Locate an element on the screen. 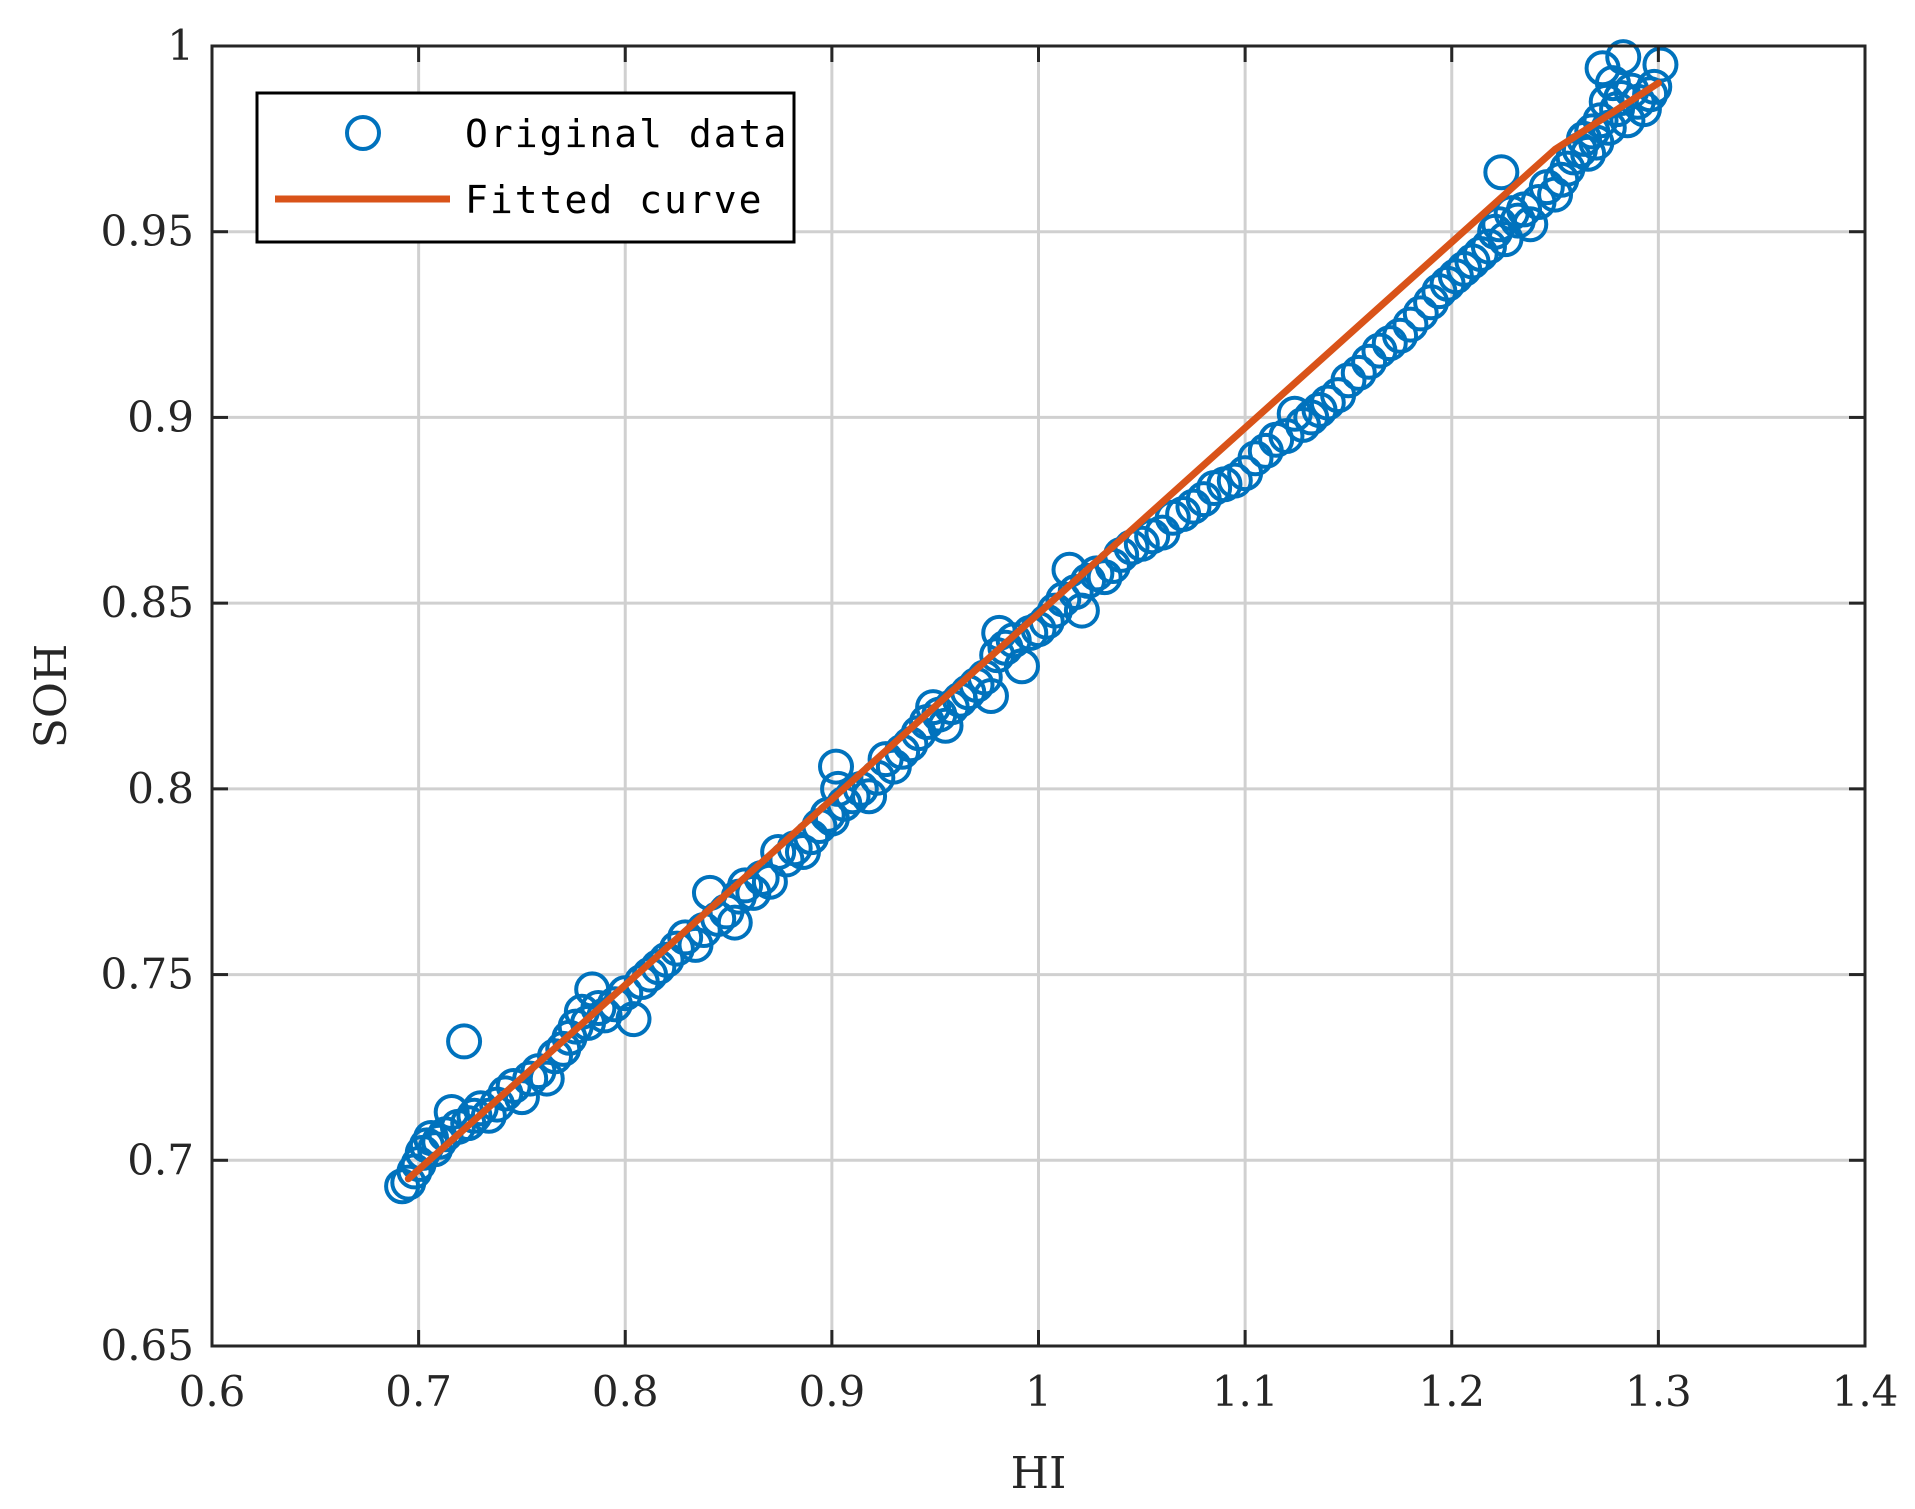  legend-box is located at coordinates (525, 167).